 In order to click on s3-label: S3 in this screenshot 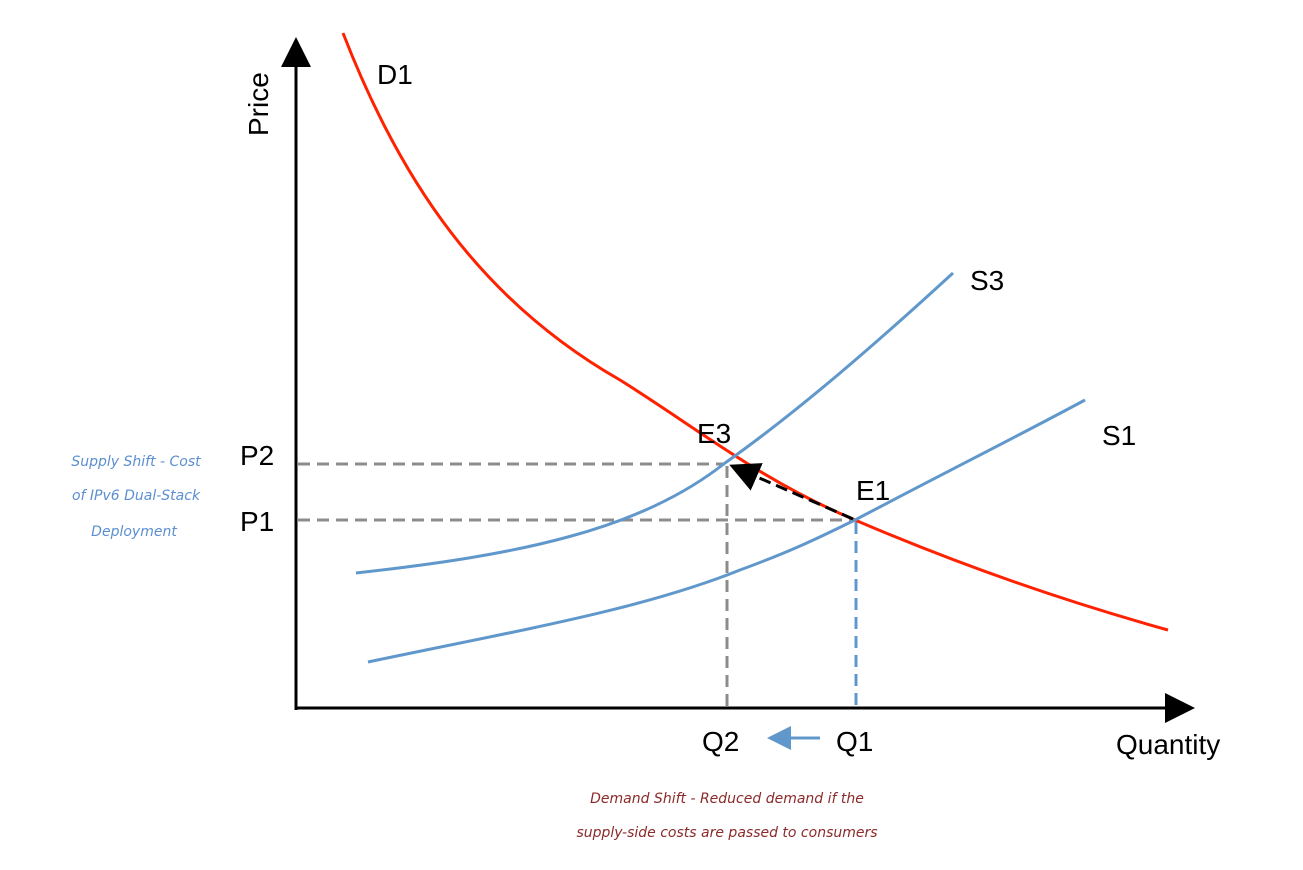, I will do `click(987, 280)`.